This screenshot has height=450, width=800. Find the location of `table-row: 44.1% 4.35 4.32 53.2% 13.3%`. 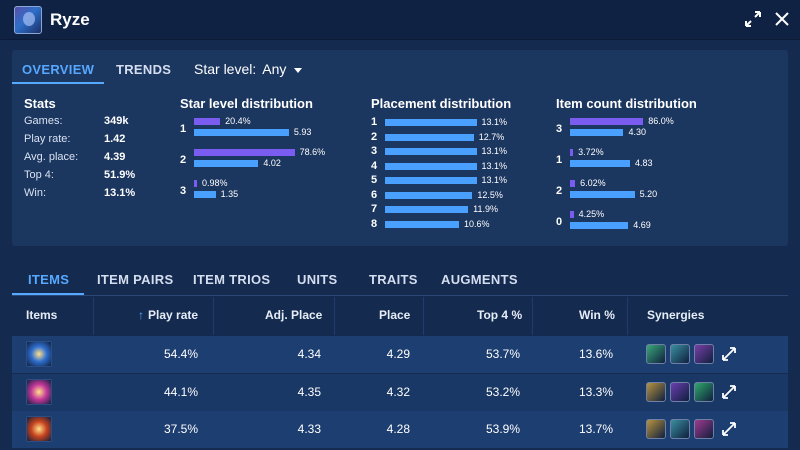

table-row: 44.1% 4.35 4.32 53.2% 13.3% is located at coordinates (400, 392).